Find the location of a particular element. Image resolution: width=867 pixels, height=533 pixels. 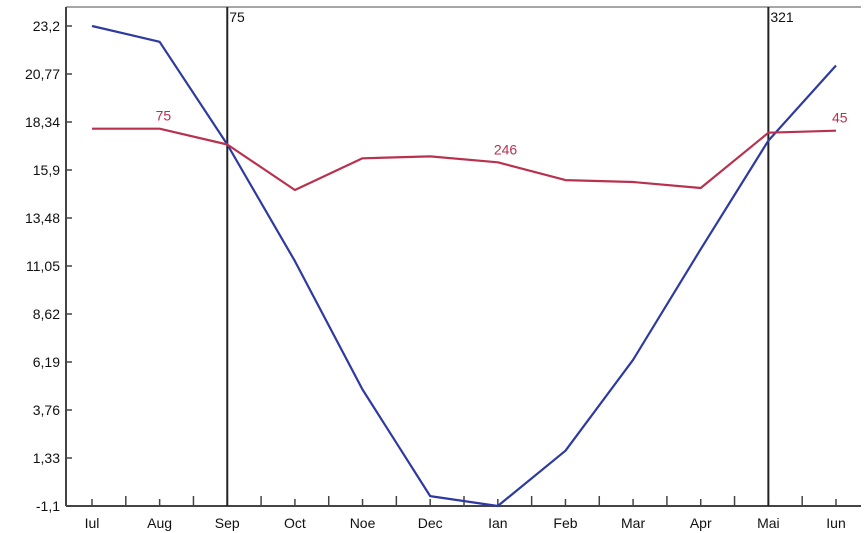

y-tick-label: 6,19 is located at coordinates (46, 362).